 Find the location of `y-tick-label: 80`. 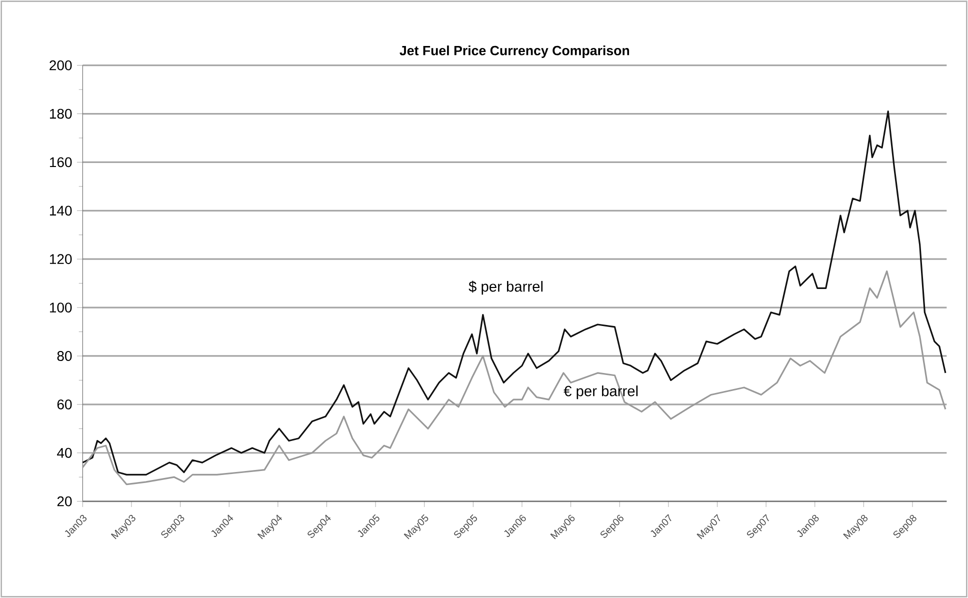

y-tick-label: 80 is located at coordinates (64, 356).